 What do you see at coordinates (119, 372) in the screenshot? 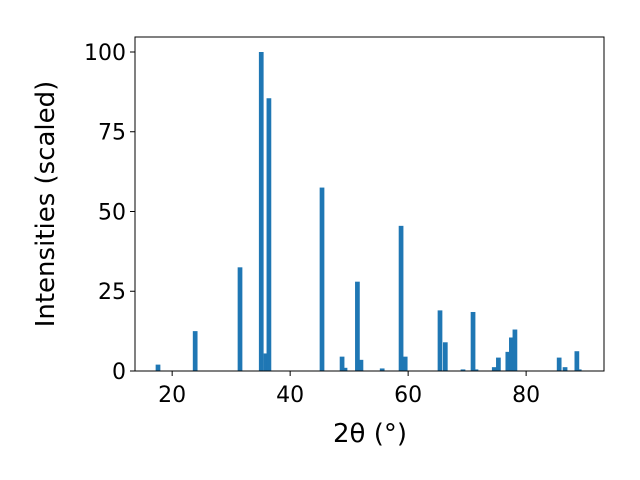
I see `y-tick-label: 0` at bounding box center [119, 372].